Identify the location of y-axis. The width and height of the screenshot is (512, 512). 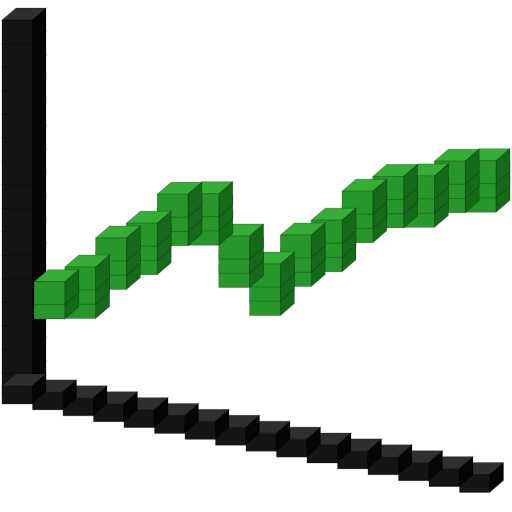
(24, 202).